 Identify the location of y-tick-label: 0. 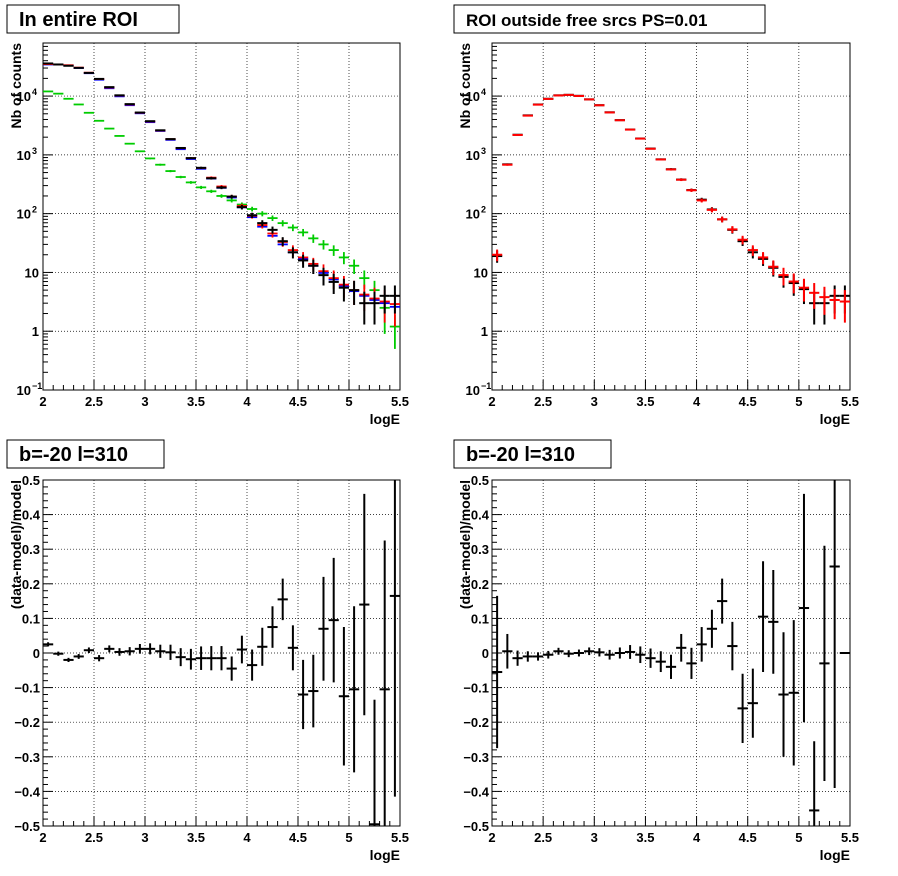
(485, 653).